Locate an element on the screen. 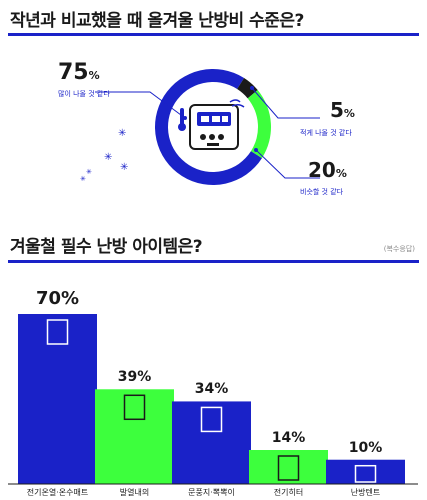  slice-value-5: 5% is located at coordinates (342, 110).